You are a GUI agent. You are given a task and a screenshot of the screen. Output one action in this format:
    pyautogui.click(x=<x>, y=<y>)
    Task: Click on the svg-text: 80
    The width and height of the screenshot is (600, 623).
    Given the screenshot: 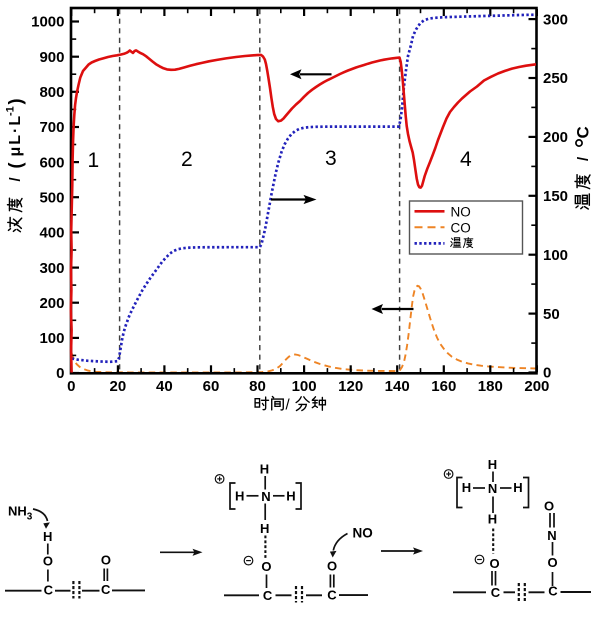 What is the action you would take?
    pyautogui.click(x=257, y=386)
    